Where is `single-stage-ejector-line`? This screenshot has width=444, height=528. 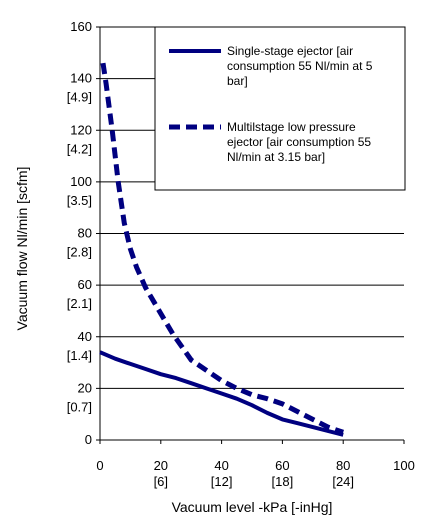
single-stage-ejector-line is located at coordinates (221, 393).